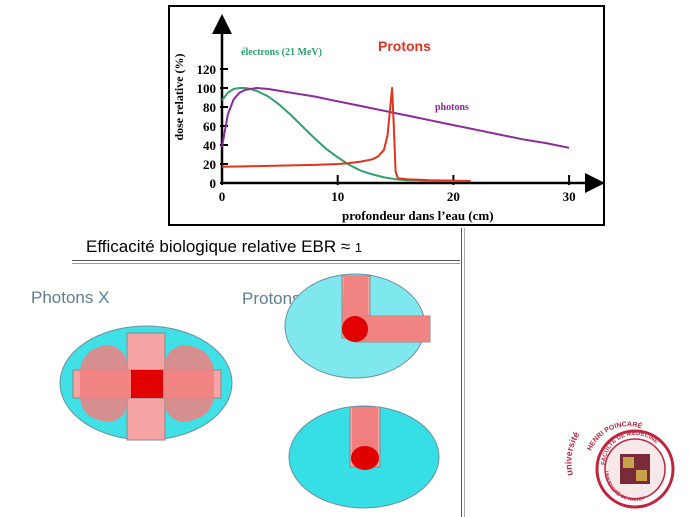  I want to click on x-tick-label: 30, so click(569, 196).